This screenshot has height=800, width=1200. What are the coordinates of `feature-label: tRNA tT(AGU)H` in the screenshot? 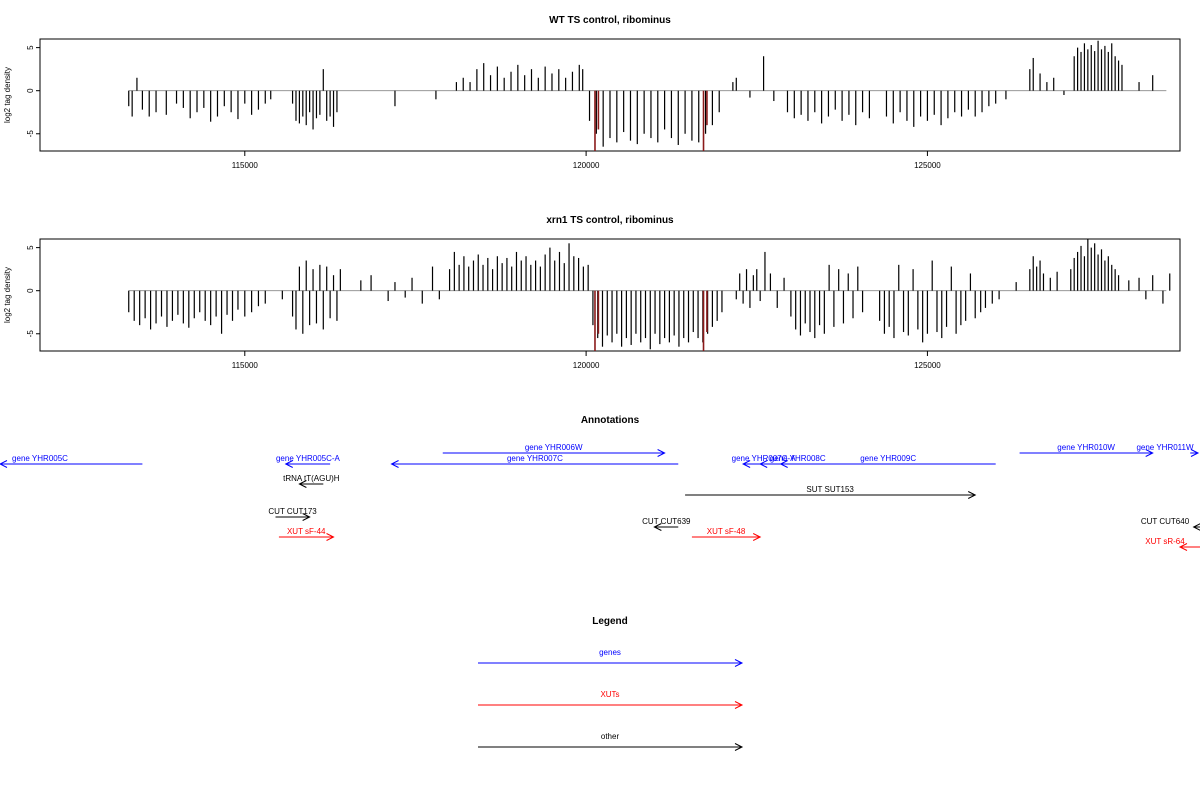 It's located at (311, 478).